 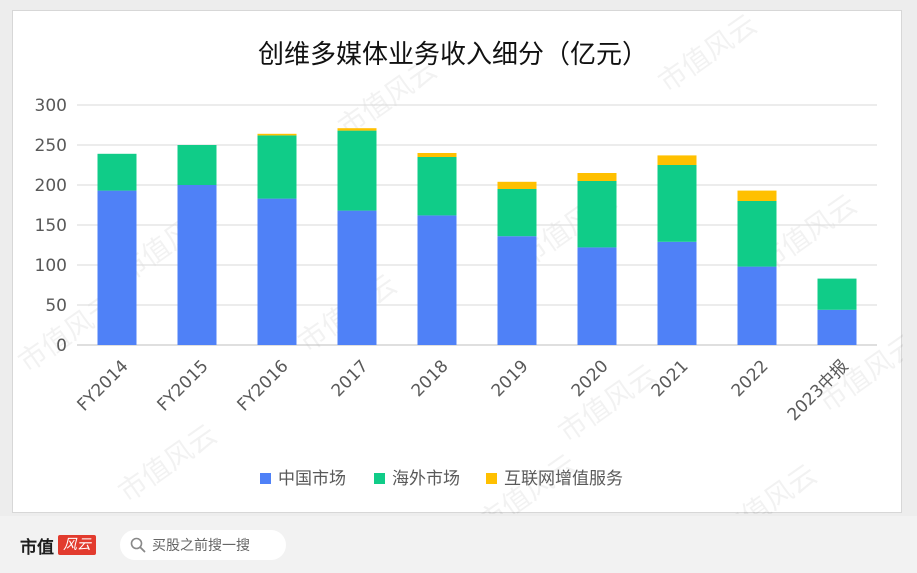 I want to click on legend-item: 中国市场, so click(x=303, y=479).